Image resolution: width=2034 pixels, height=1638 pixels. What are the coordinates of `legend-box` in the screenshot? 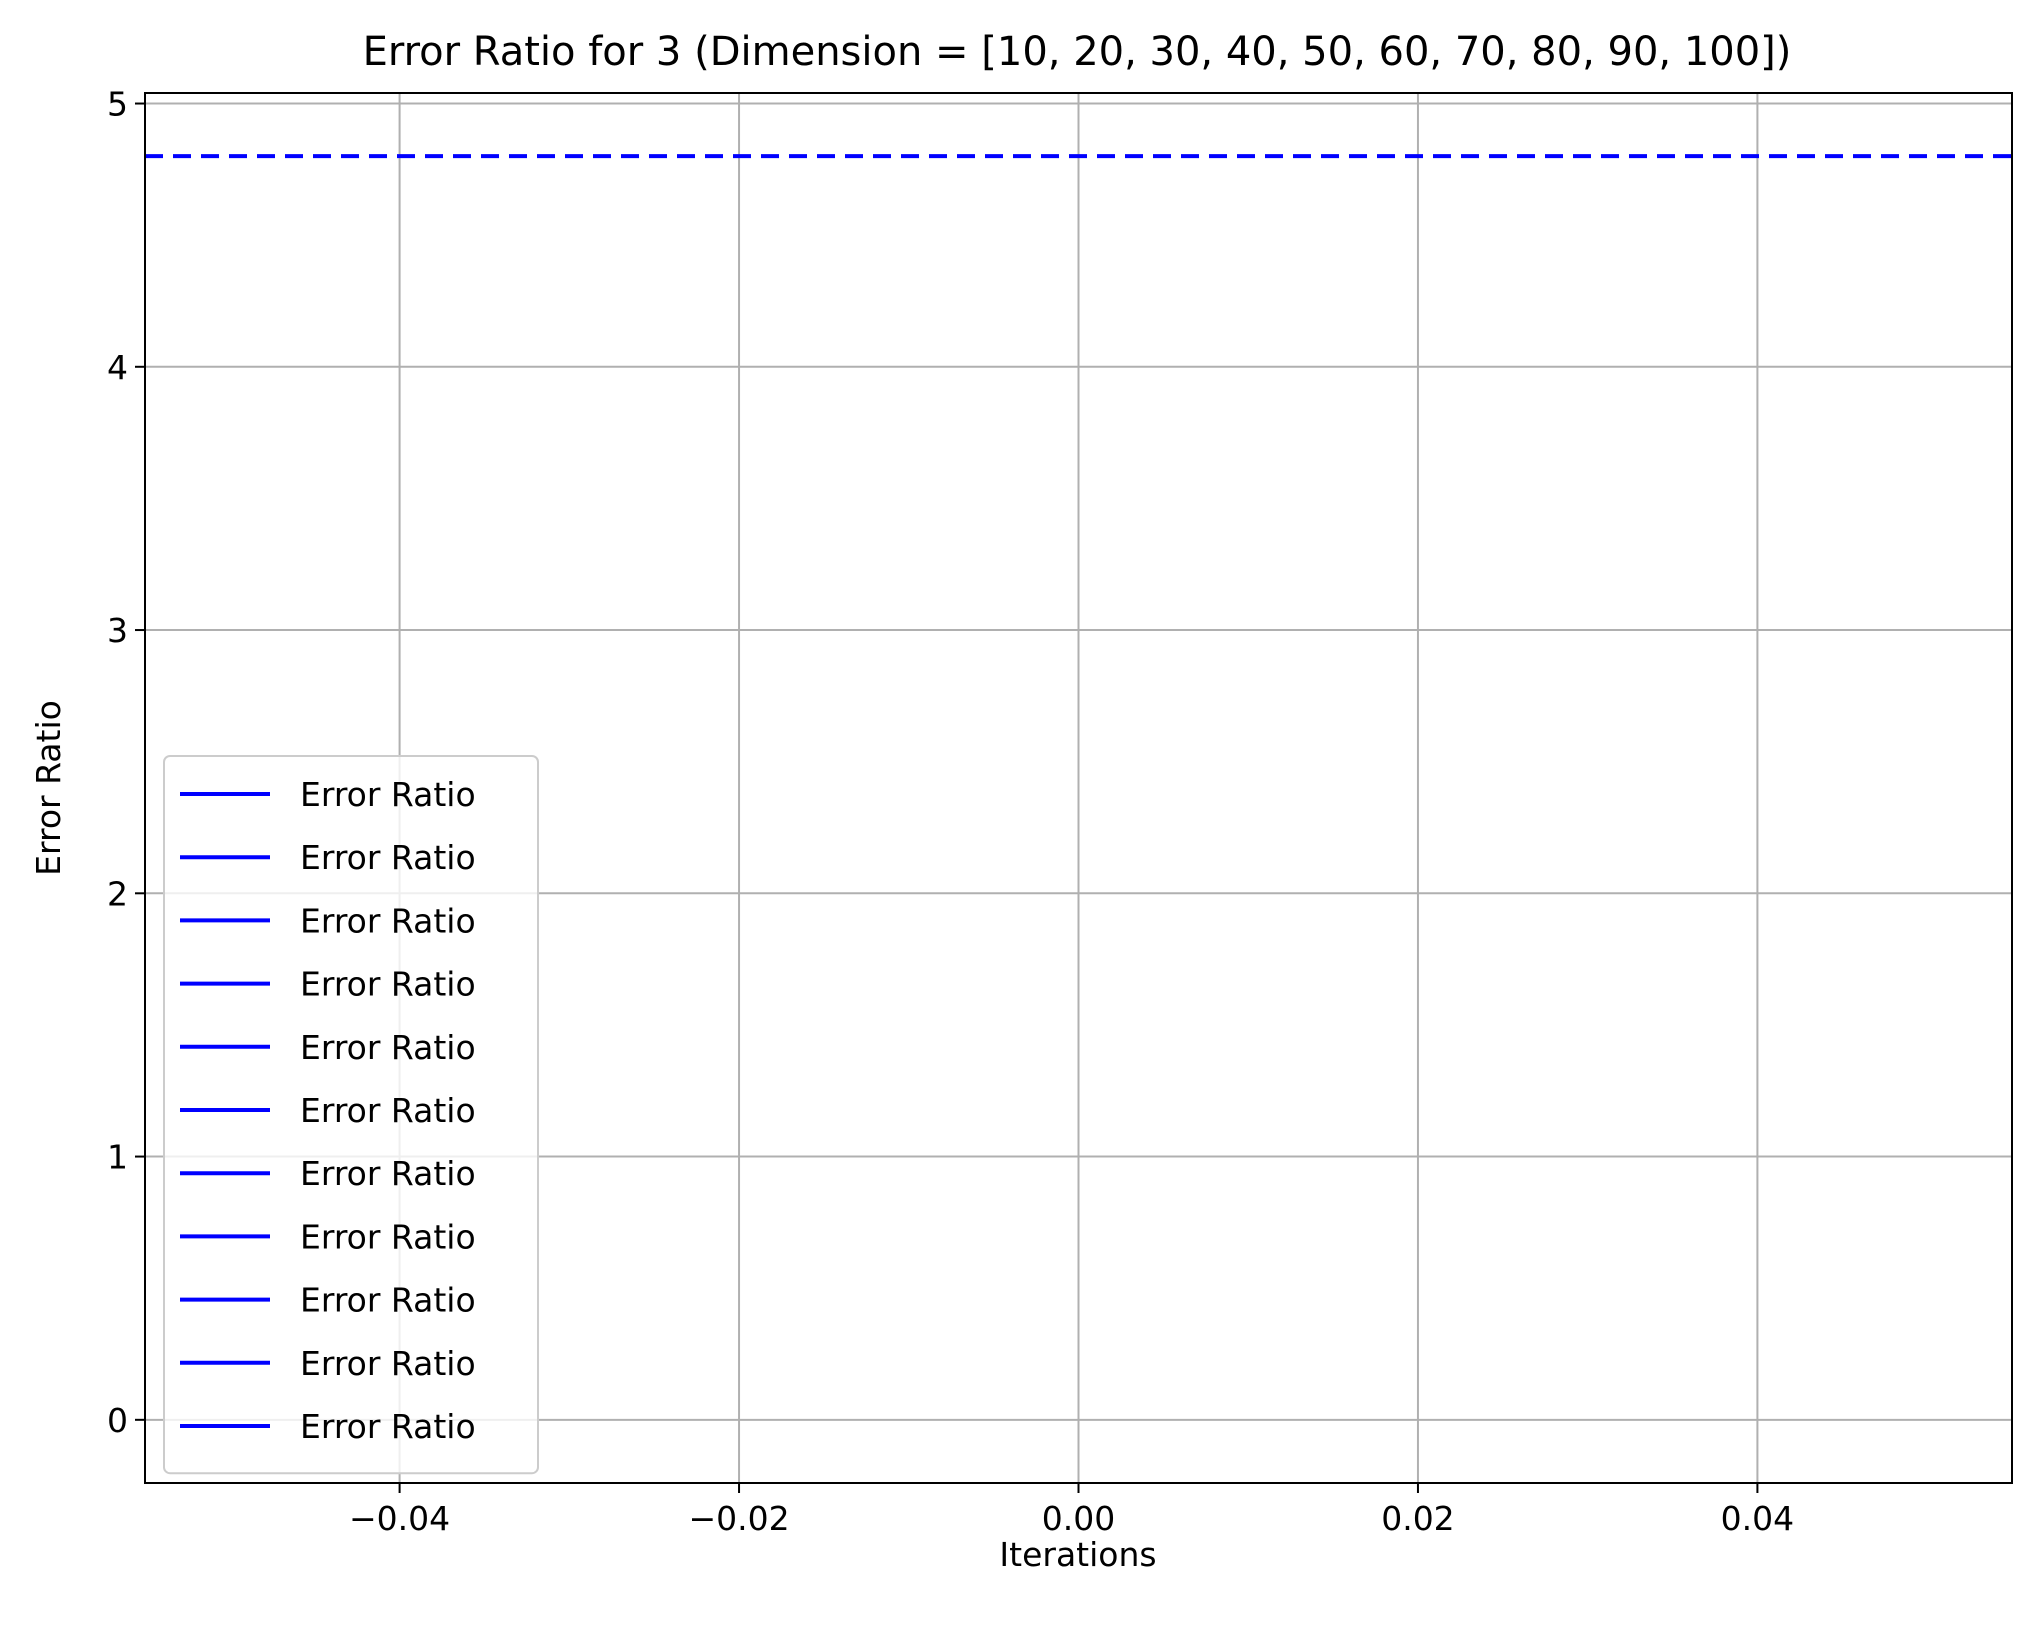 It's located at (351, 1115).